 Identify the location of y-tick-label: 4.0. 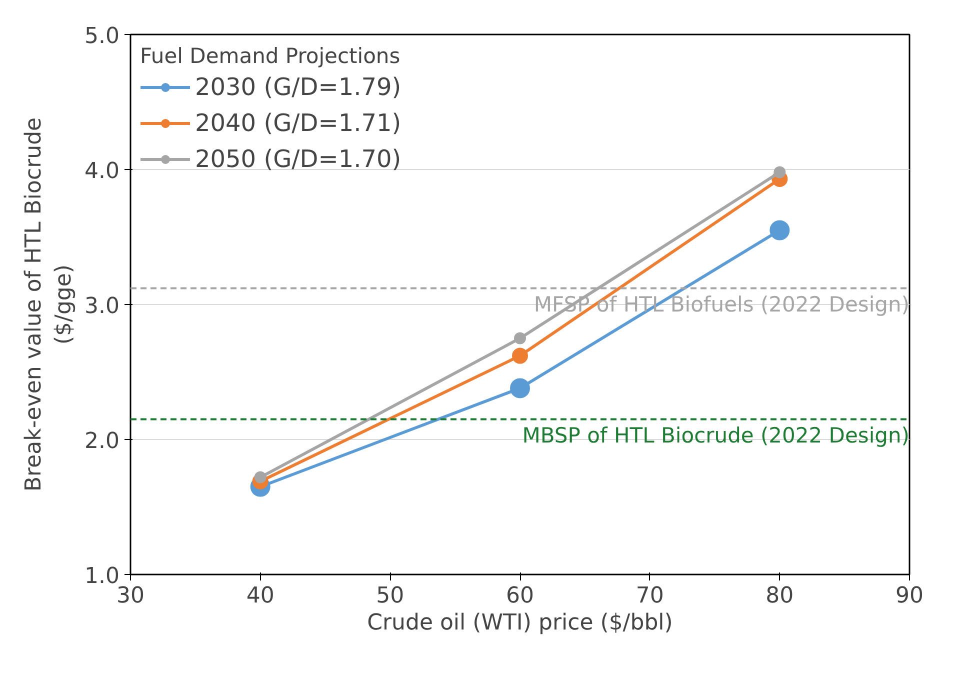
(102, 171).